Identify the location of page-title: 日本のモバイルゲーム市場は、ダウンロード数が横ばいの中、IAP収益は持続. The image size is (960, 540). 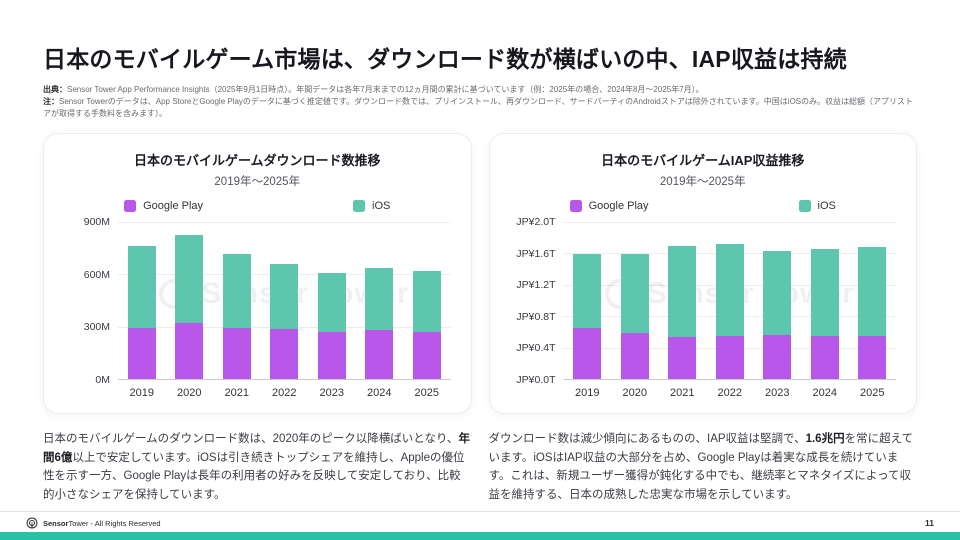
(445, 59).